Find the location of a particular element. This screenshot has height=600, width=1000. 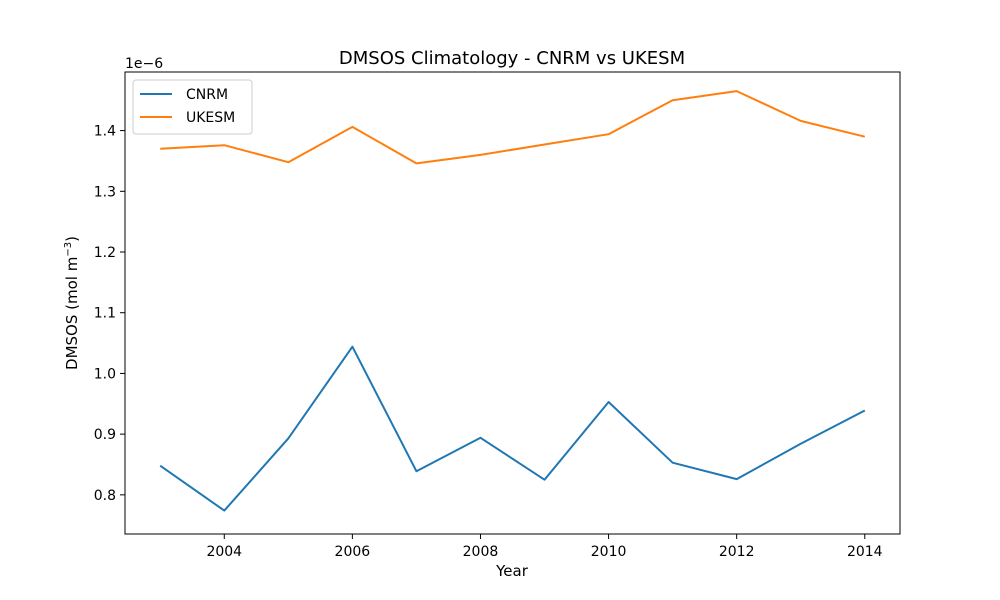

y-tick-label: 1.4 is located at coordinates (105, 132).